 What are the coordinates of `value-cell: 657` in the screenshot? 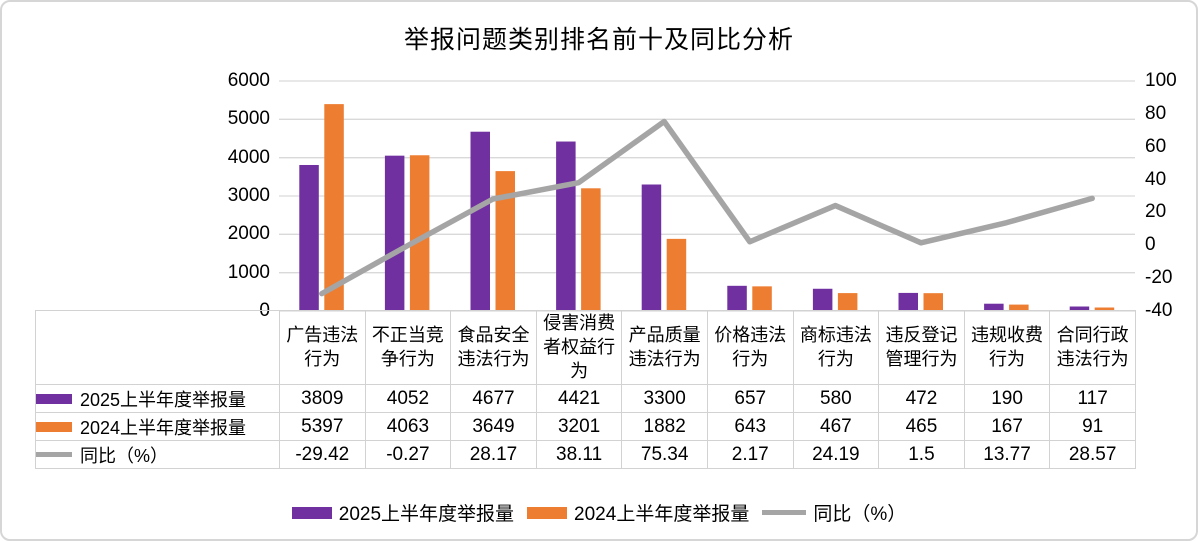 It's located at (750, 399).